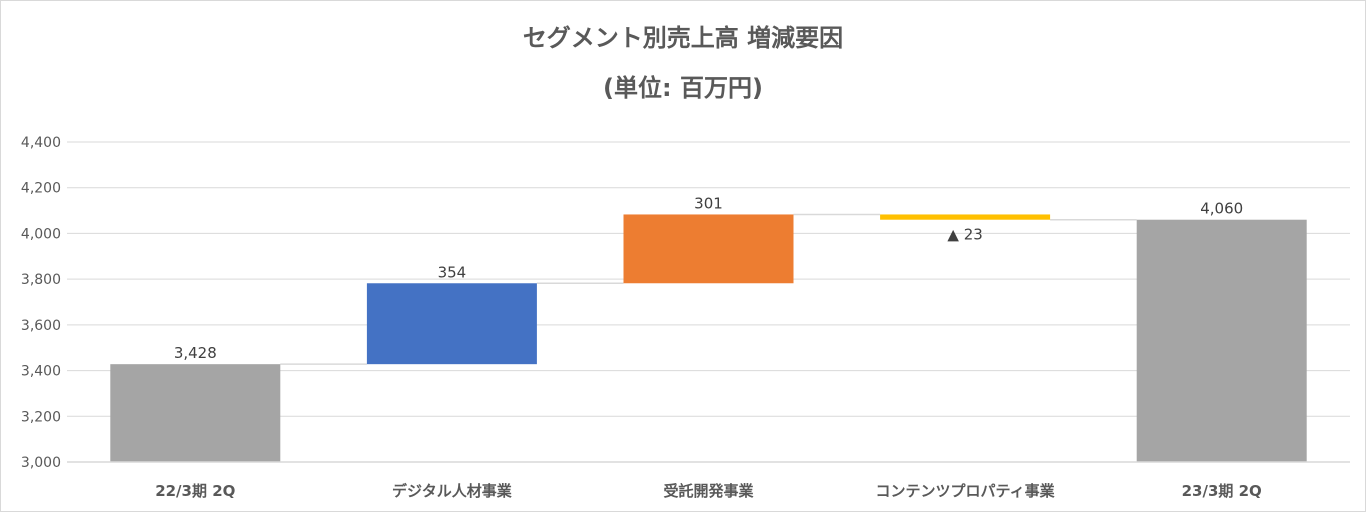 The image size is (1366, 512). I want to click on chart-title: セグメント別売上高 増減要因, so click(683, 38).